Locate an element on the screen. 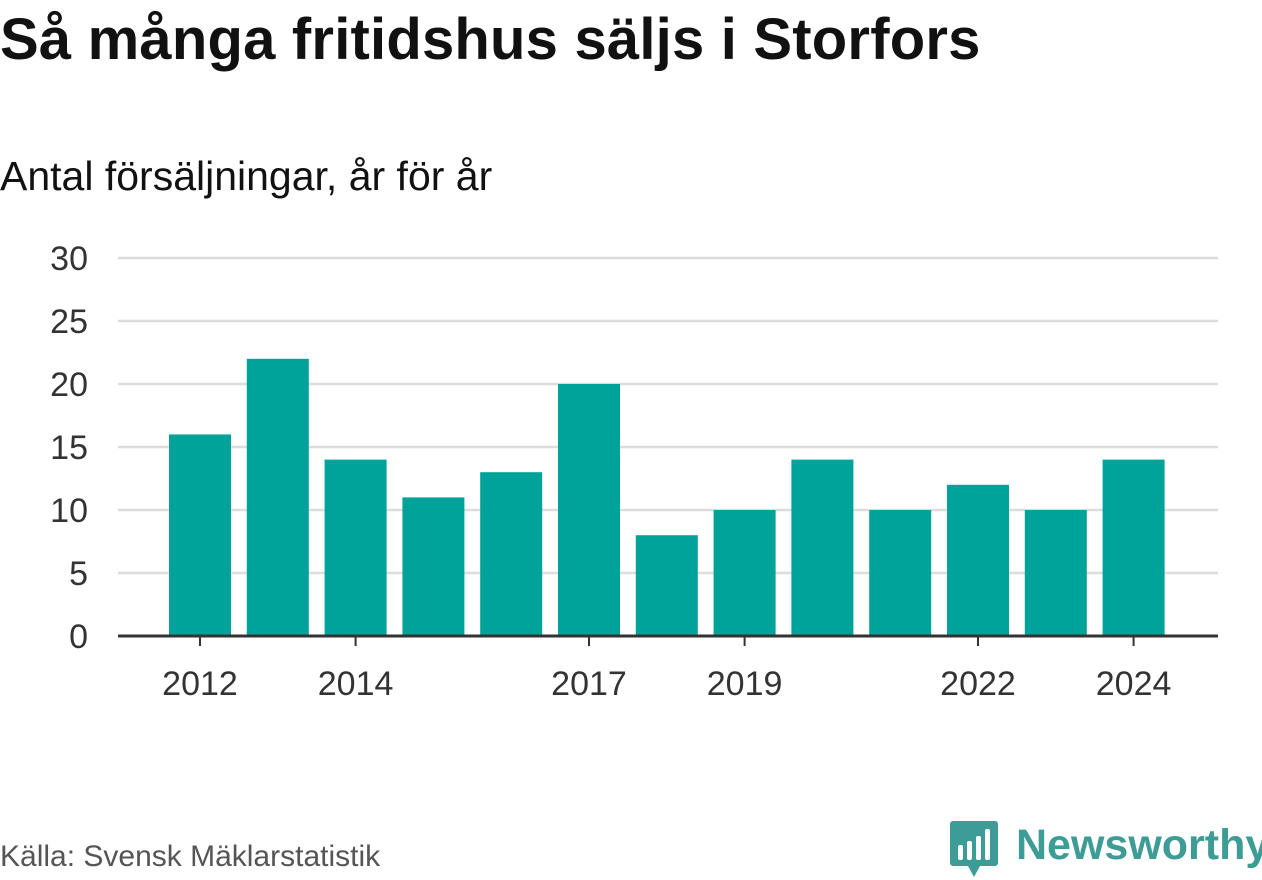  y-tick-label: 25 is located at coordinates (69, 322).